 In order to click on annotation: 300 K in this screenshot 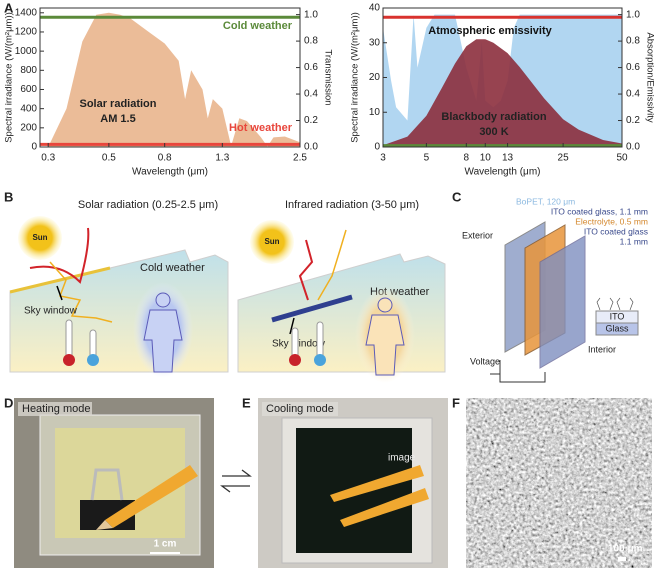, I will do `click(493, 132)`.